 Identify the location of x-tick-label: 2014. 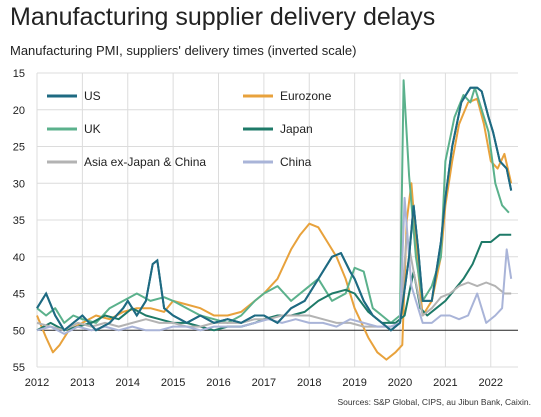
(128, 383).